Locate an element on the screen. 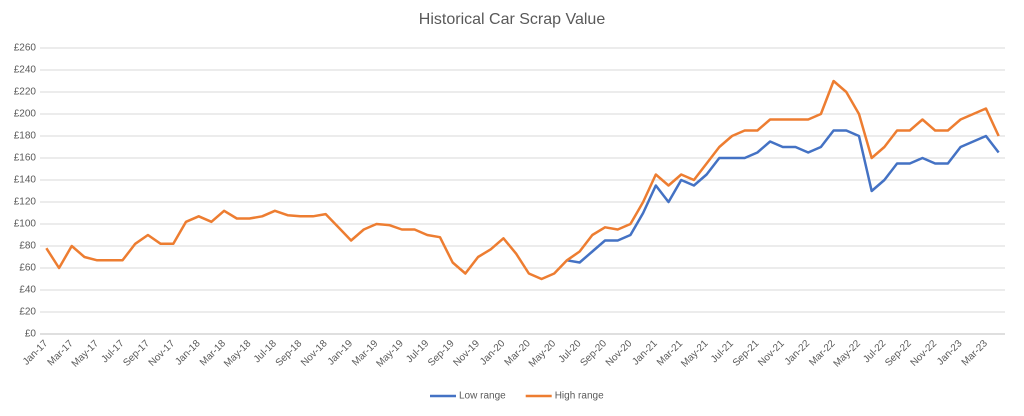 Image resolution: width=1024 pixels, height=416 pixels. x-tick-label: Sep-21 is located at coordinates (746, 353).